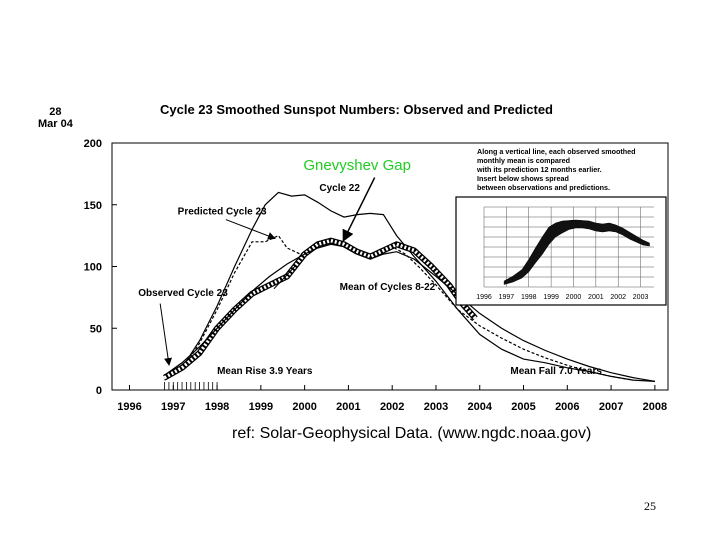  Describe the element at coordinates (436, 407) in the screenshot. I see `x-tick-label-2003: 2003` at that location.